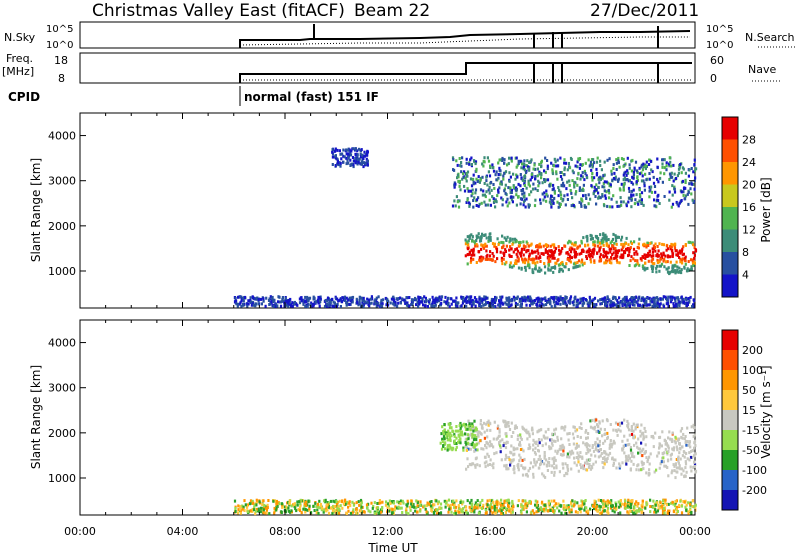  I want to click on station-title: Christmas Valley East (fitACF), so click(218, 11).